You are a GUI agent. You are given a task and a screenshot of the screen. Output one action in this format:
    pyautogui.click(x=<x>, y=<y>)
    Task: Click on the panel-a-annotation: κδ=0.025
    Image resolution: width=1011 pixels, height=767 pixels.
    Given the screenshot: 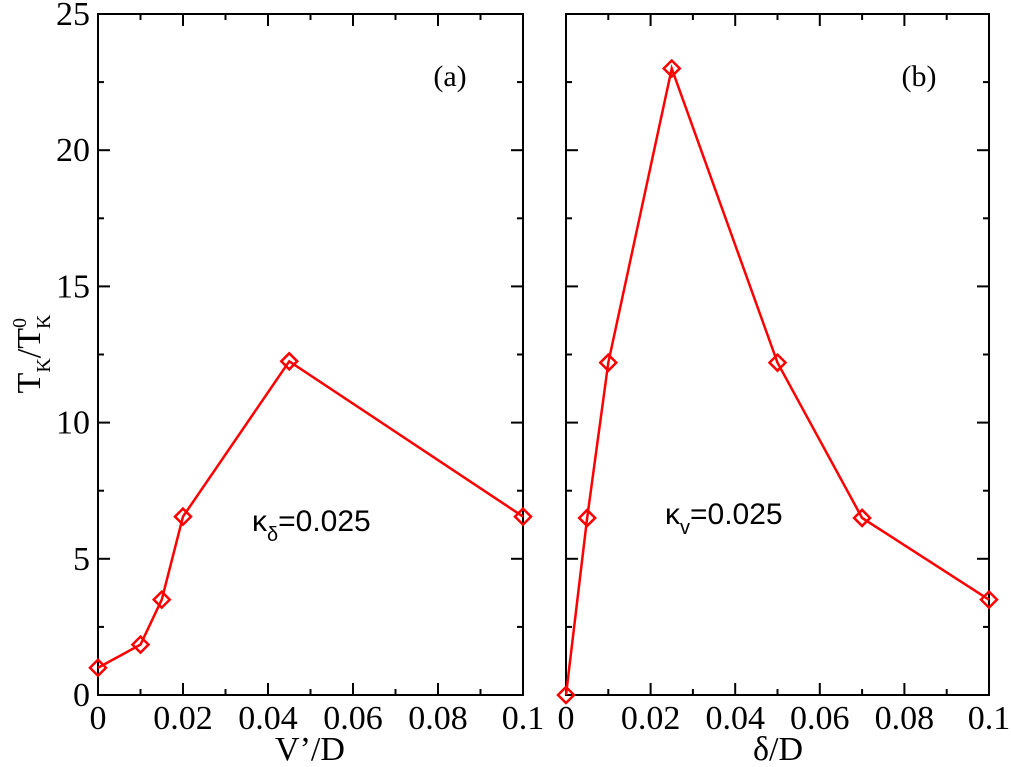 What is the action you would take?
    pyautogui.click(x=311, y=525)
    